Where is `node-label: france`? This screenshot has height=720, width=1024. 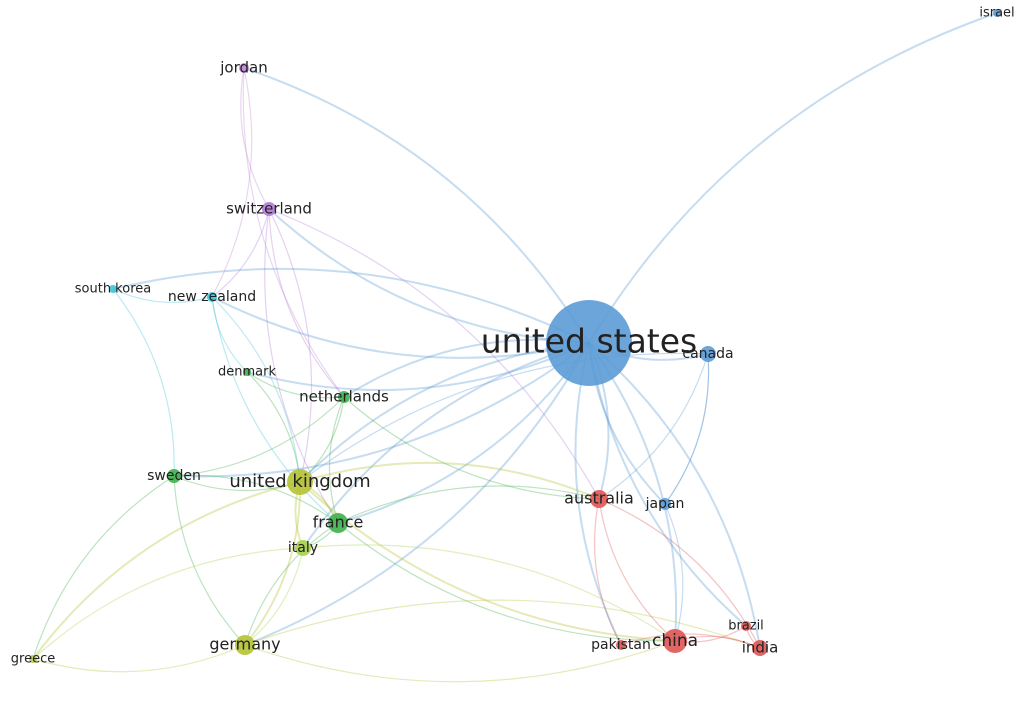 node-label: france is located at coordinates (338, 522).